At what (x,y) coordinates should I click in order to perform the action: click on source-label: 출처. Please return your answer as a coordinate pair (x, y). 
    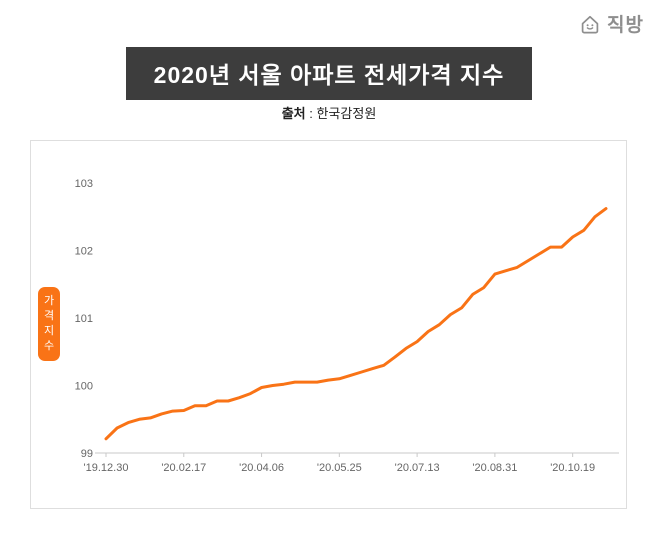
    Looking at the image, I should click on (293, 113).